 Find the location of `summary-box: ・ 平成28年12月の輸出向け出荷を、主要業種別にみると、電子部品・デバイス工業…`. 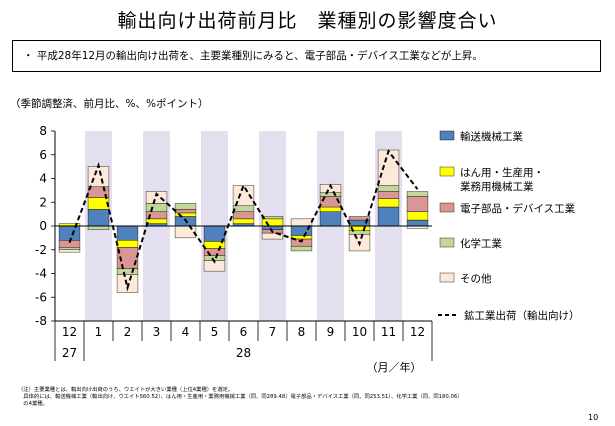

summary-box: ・ 平成28年12月の輸出向け出荷を、主要業種別にみると、電子部品・デバイス工業… is located at coordinates (306, 56).